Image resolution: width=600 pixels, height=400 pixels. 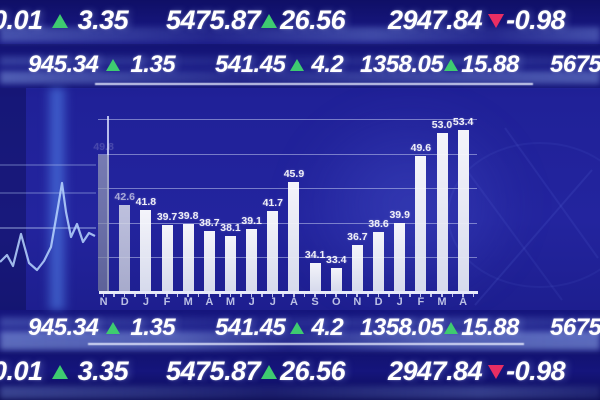 I want to click on price-change: 15.88, so click(x=490, y=64).